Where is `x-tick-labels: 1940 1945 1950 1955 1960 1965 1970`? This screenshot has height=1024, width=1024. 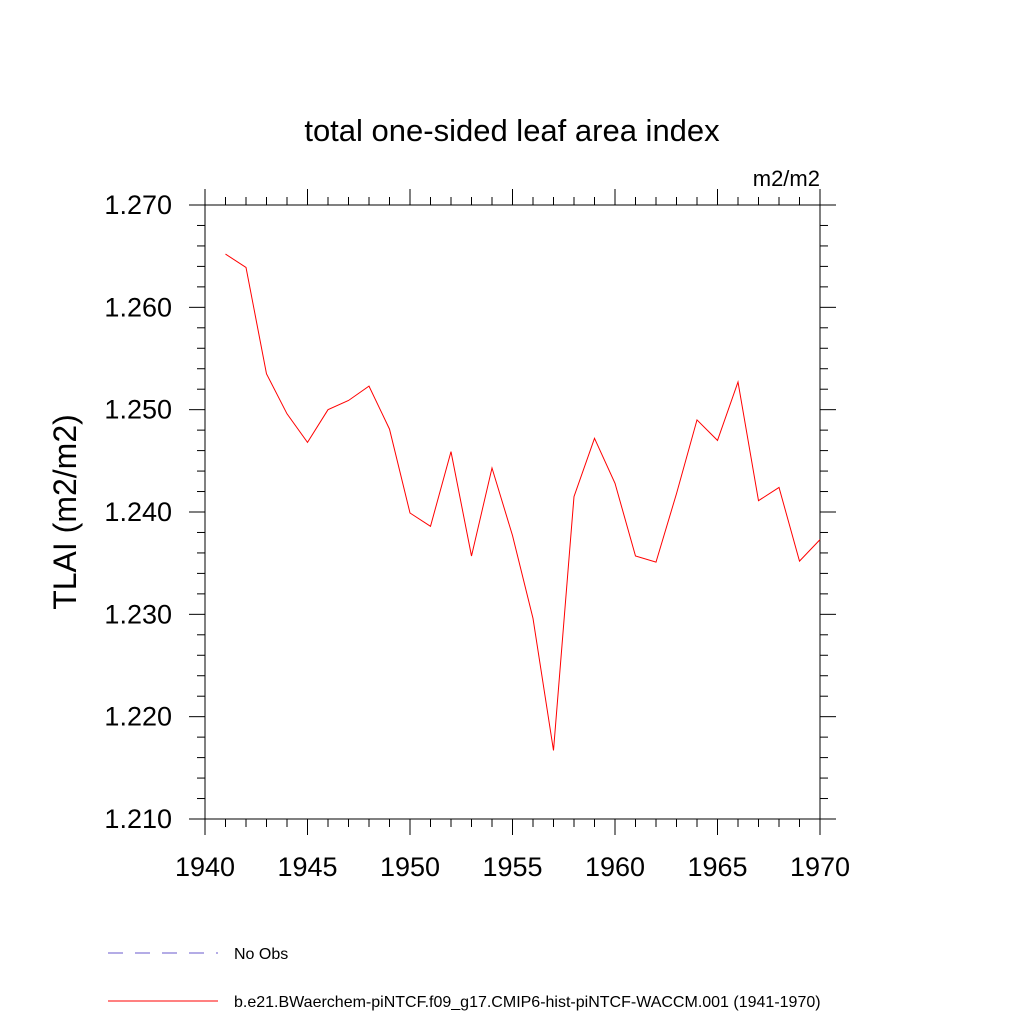 x-tick-labels: 1940 1945 1950 1955 1960 1965 1970 is located at coordinates (512, 867).